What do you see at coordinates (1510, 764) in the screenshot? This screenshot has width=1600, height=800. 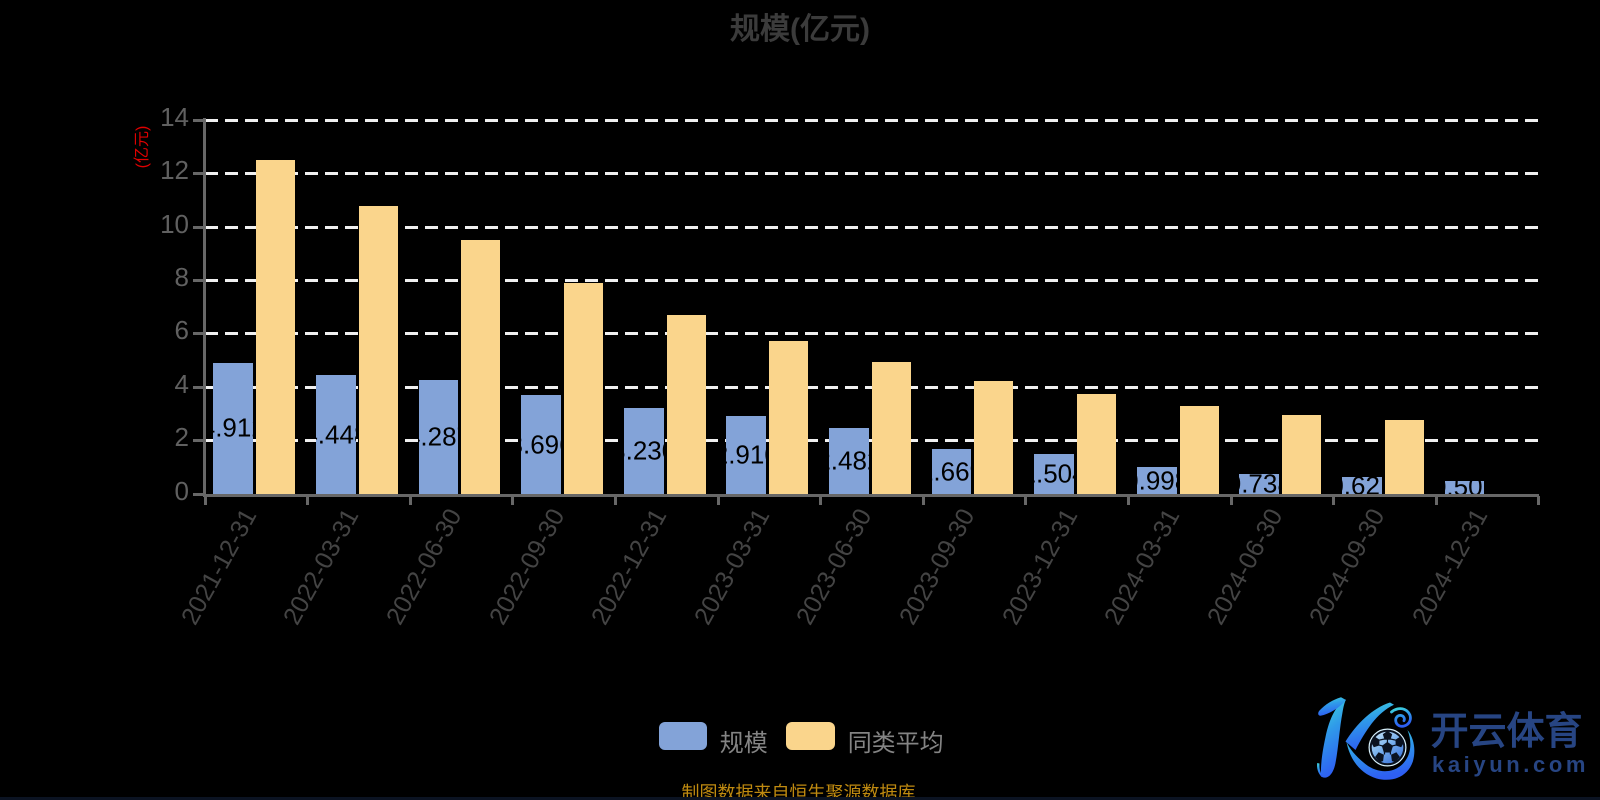 I see `svg-text: kaiyun.com` at bounding box center [1510, 764].